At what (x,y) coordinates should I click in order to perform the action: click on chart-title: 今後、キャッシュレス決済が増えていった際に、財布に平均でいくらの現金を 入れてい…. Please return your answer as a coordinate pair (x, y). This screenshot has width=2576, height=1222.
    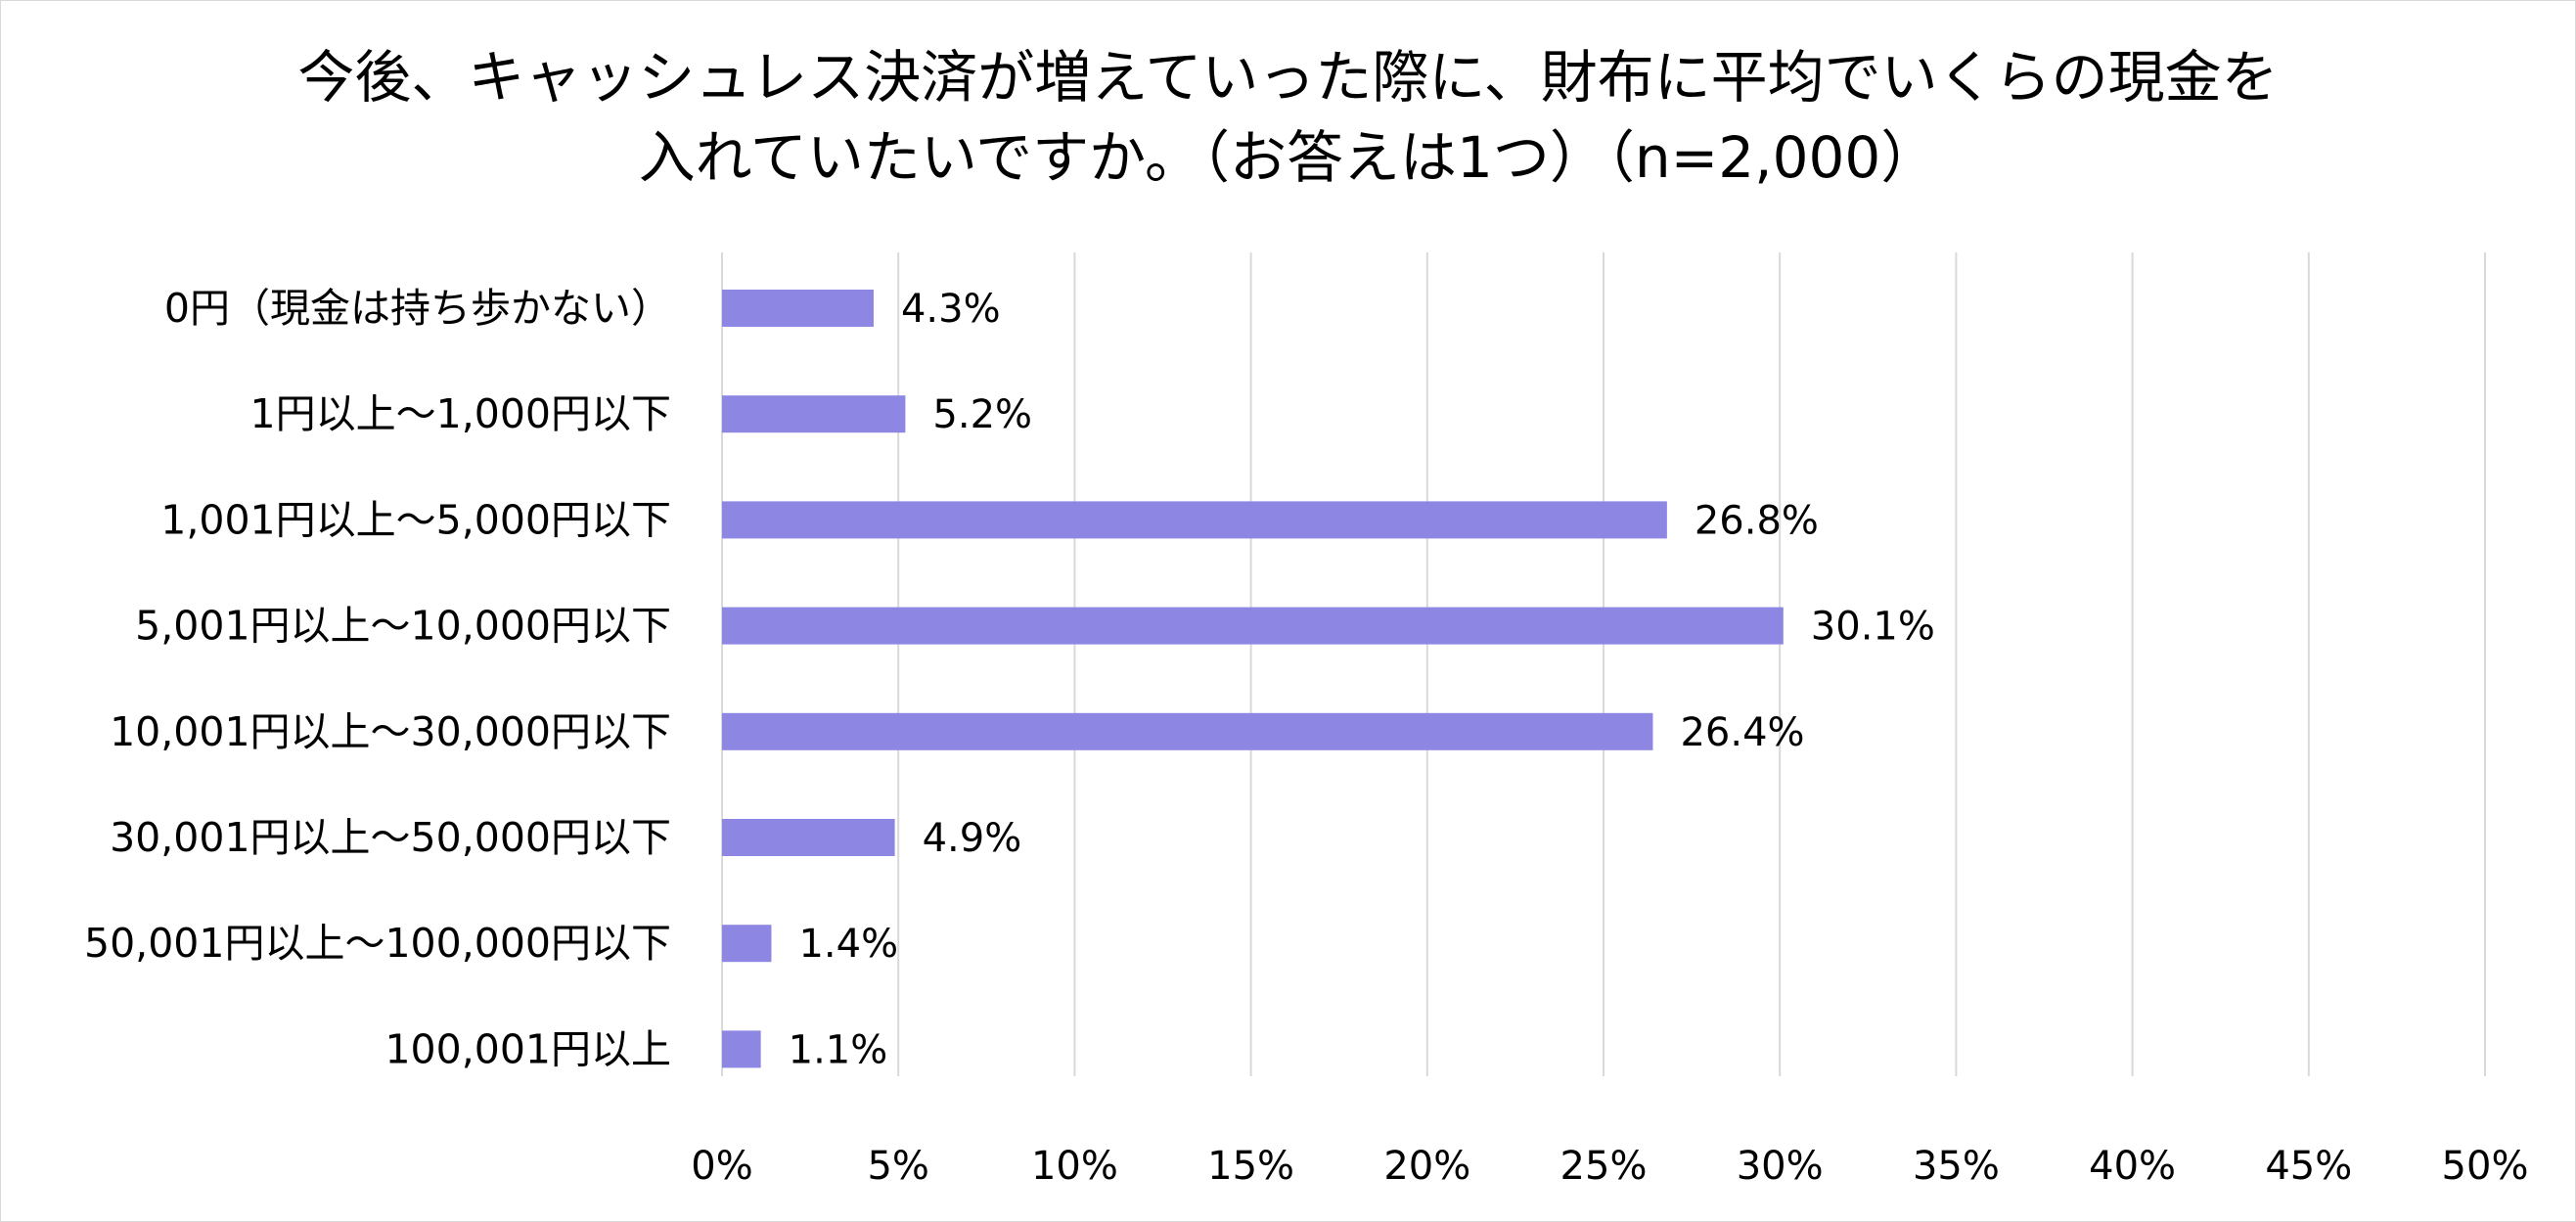
    Looking at the image, I should click on (1288, 117).